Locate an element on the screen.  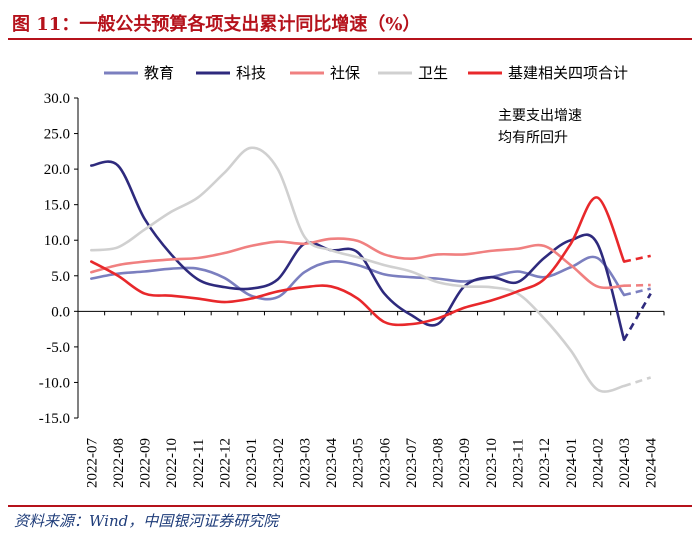
x-tick-label: 2024-02 is located at coordinates (598, 463).